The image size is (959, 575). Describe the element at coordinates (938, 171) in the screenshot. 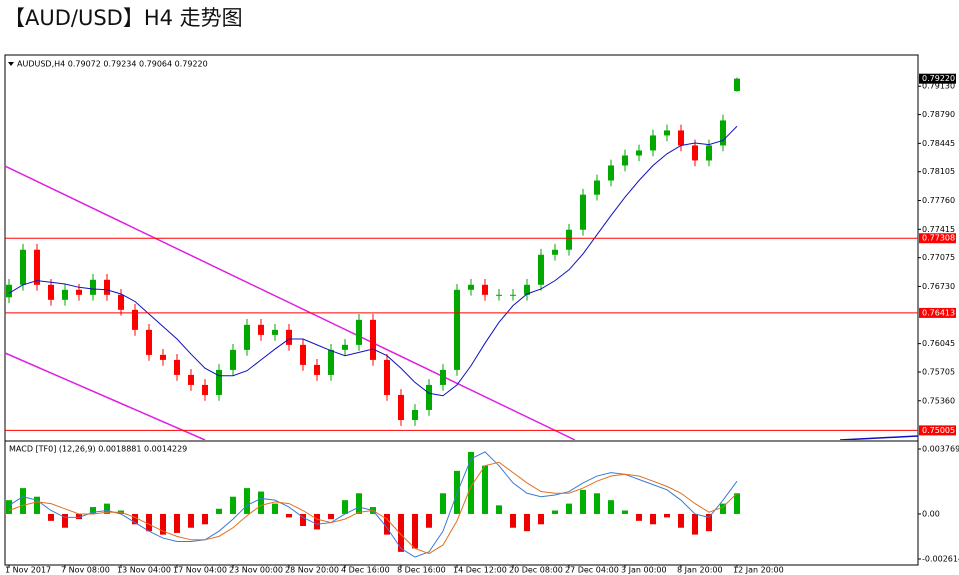

I see `y-tick-label: 0.78105` at that location.